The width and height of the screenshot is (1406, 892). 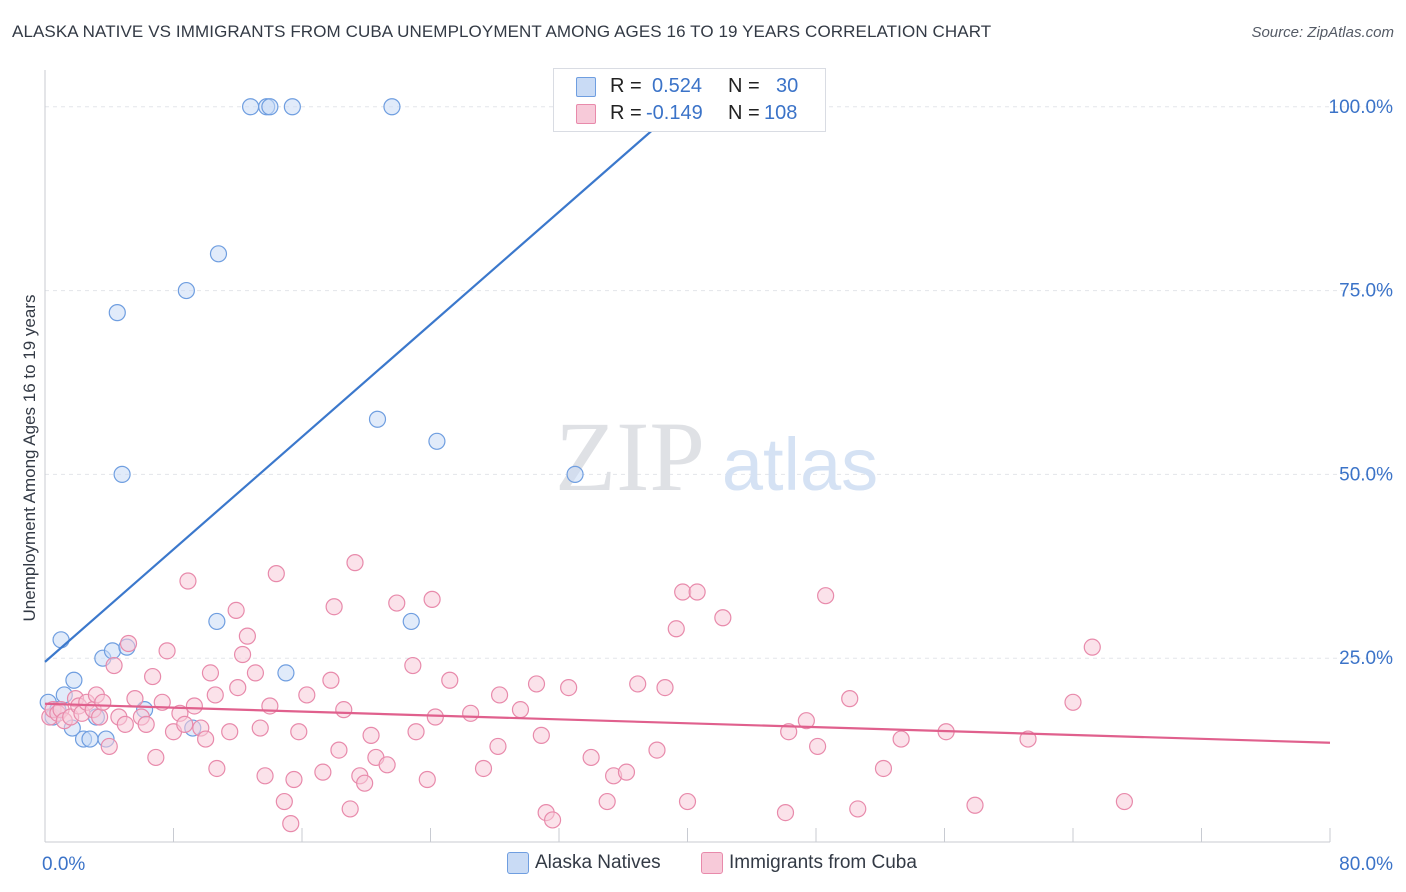 What do you see at coordinates (586, 114) in the screenshot?
I see `legend-swatch-immigrants-from-cuba` at bounding box center [586, 114].